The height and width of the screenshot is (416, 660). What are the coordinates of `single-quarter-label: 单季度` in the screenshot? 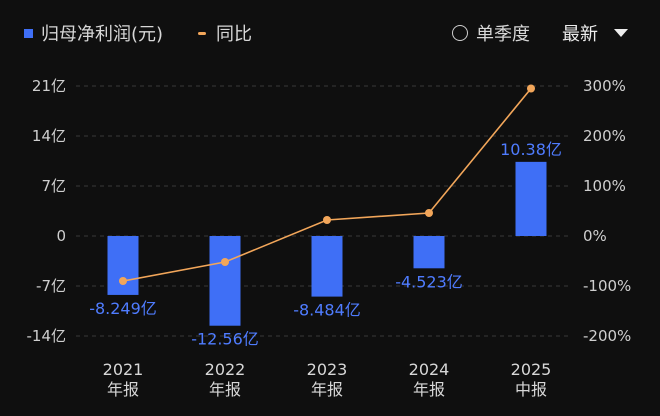 It's located at (503, 34).